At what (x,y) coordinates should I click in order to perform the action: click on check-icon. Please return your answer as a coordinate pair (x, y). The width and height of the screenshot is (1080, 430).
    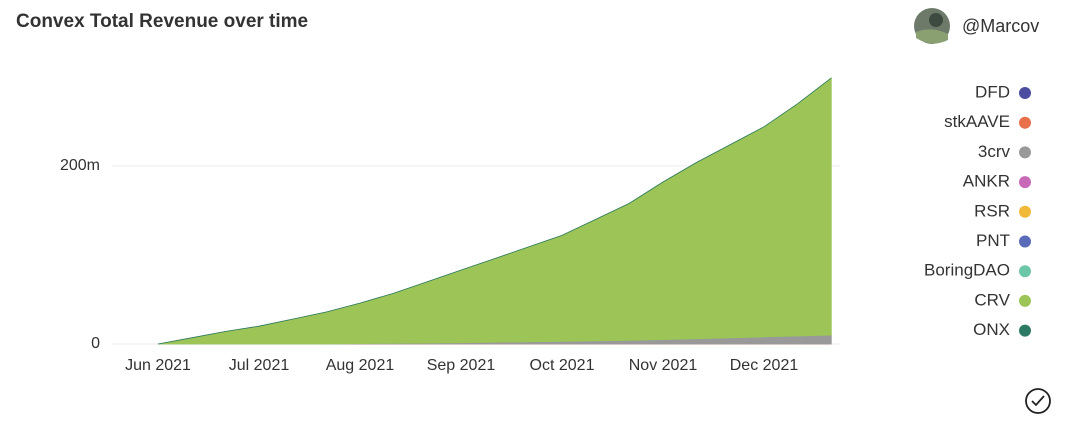
    Looking at the image, I should click on (1038, 401).